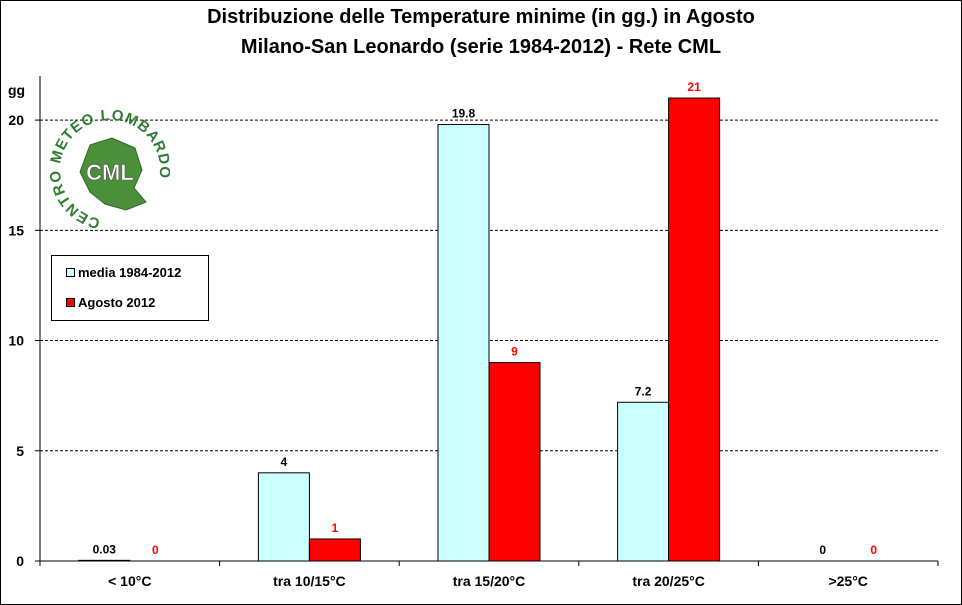 Image resolution: width=962 pixels, height=605 pixels. What do you see at coordinates (16, 341) in the screenshot?
I see `y-tick-label: 10` at bounding box center [16, 341].